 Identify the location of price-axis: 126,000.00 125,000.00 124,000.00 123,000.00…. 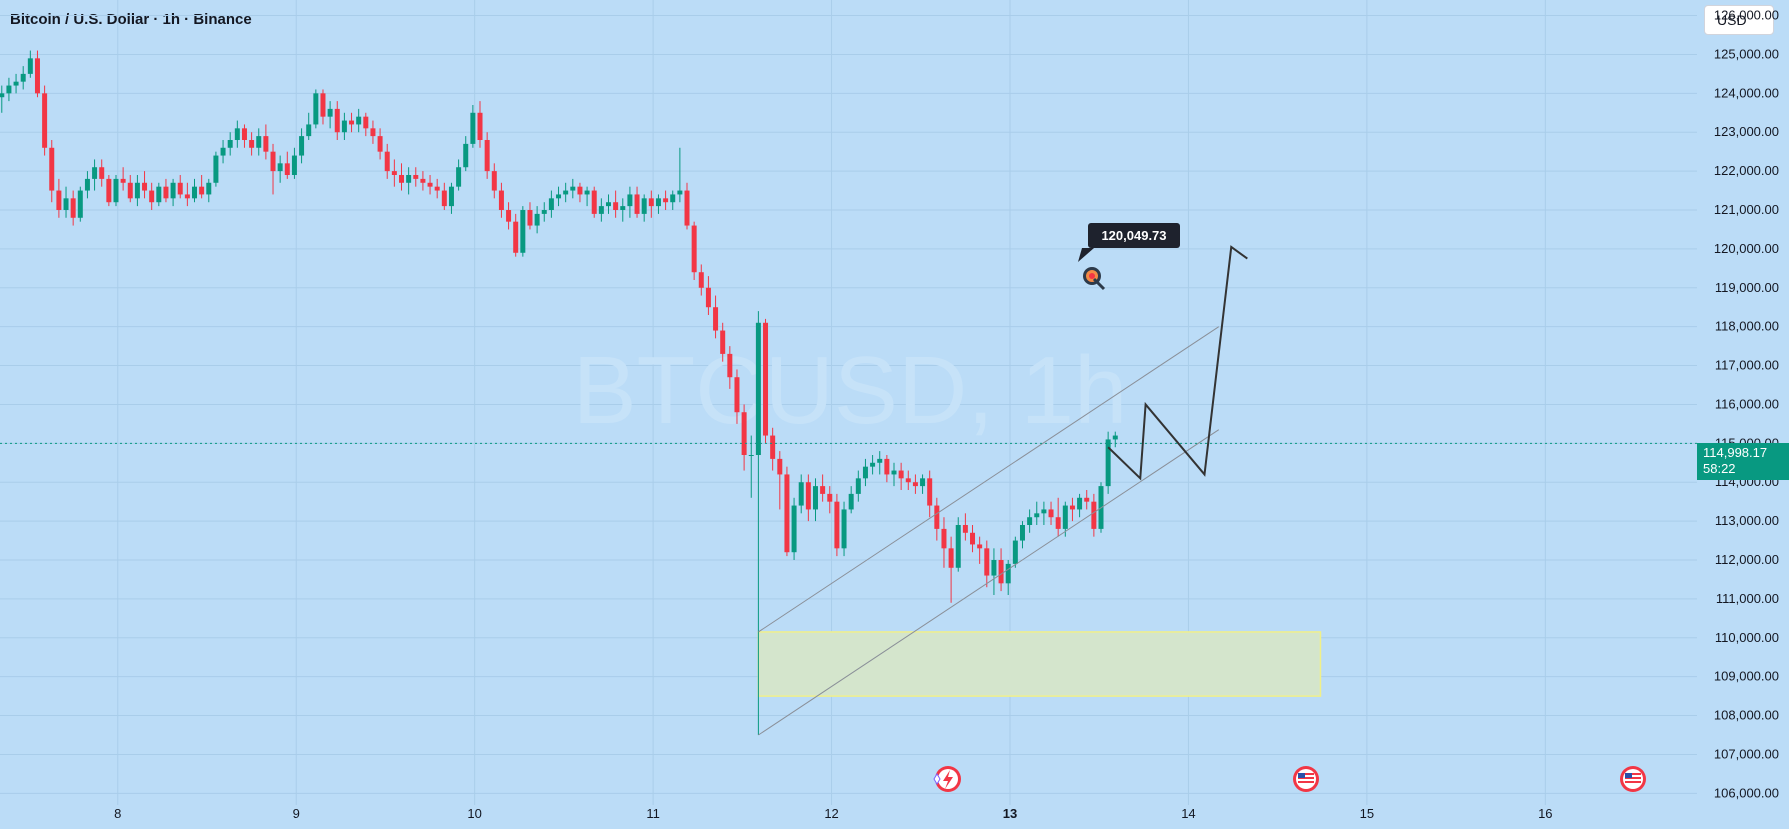
(1746, 404).